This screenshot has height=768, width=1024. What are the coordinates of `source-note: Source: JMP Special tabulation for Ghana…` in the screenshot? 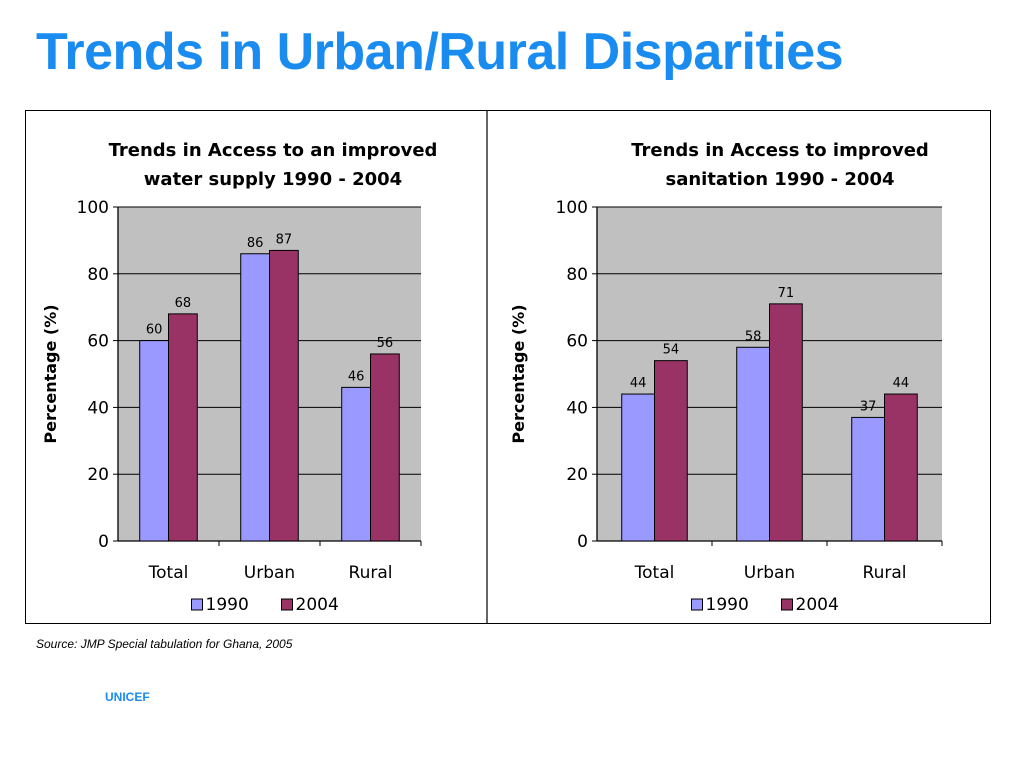 It's located at (164, 644).